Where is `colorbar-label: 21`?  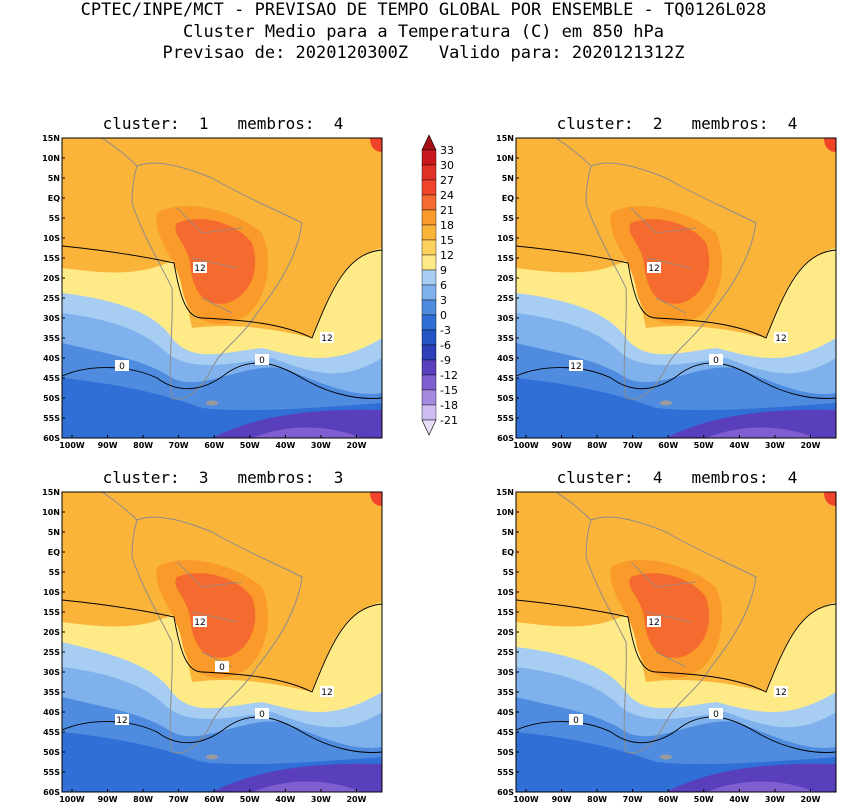
colorbar-label: 21 is located at coordinates (447, 210).